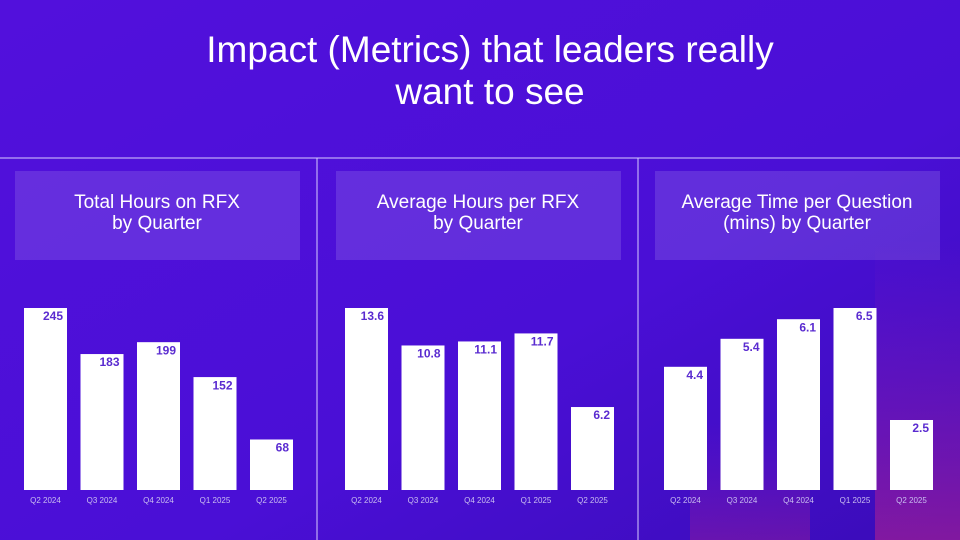 The image size is (960, 540). Describe the element at coordinates (489, 91) in the screenshot. I see `slide-title: want to see` at that location.